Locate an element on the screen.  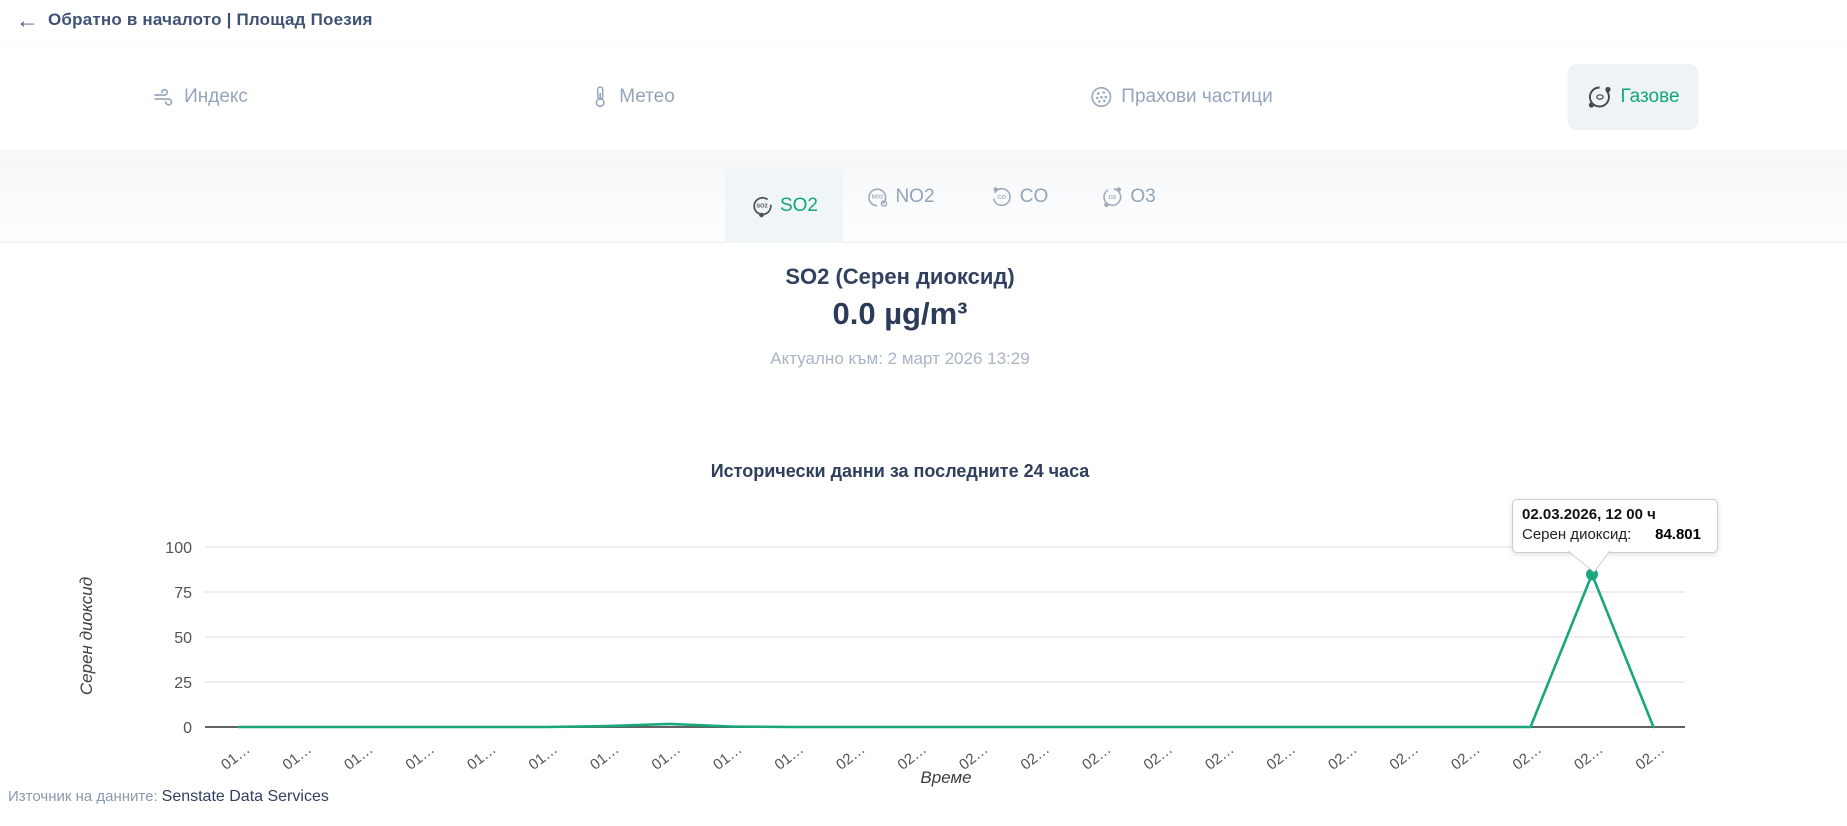
tab-index: Индекс is located at coordinates (200, 97).